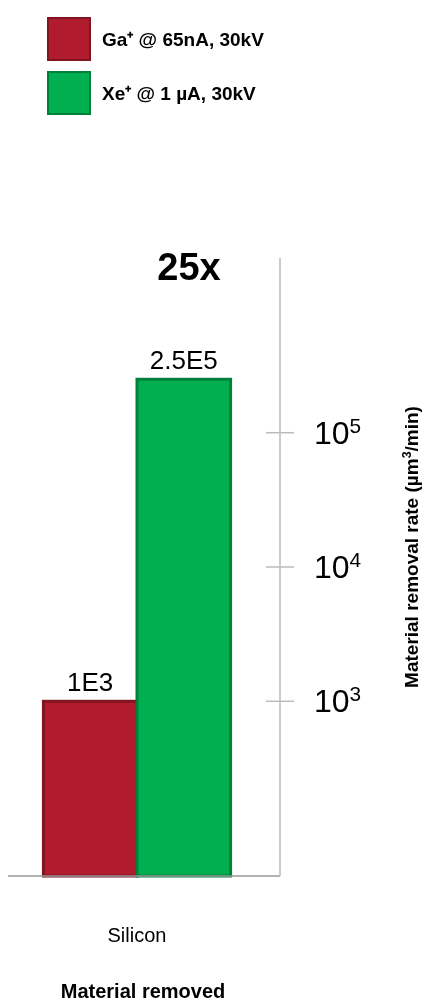 This screenshot has width=434, height=1008. Describe the element at coordinates (143, 991) in the screenshot. I see `x-axis-title: Material removed` at that location.